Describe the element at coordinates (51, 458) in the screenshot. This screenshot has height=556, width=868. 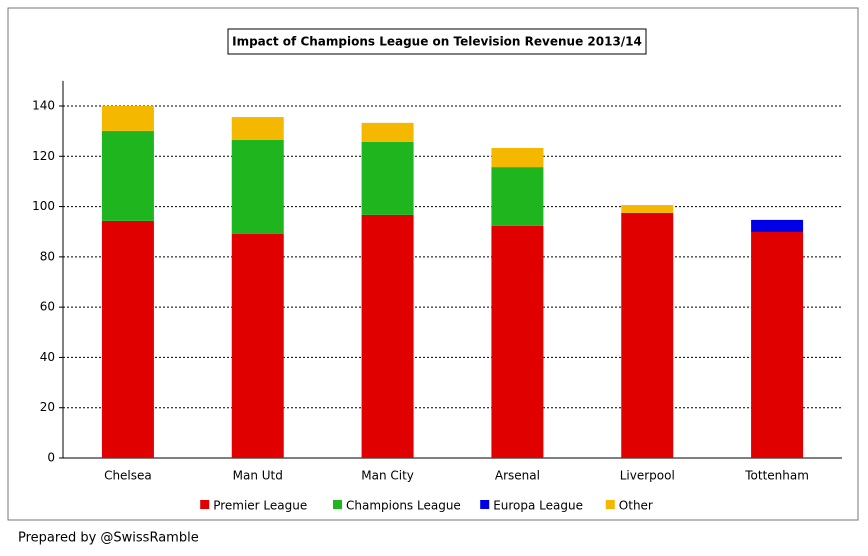
I see `y-tick-label: 0` at that location.